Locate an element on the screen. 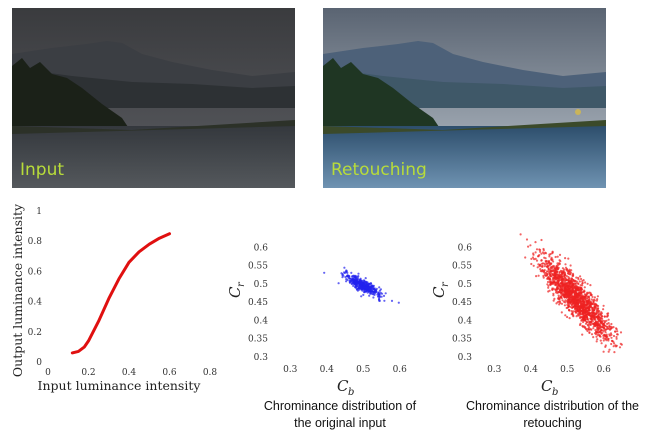 The height and width of the screenshot is (435, 661). y-axis-label-sub: r is located at coordinates (445, 284).